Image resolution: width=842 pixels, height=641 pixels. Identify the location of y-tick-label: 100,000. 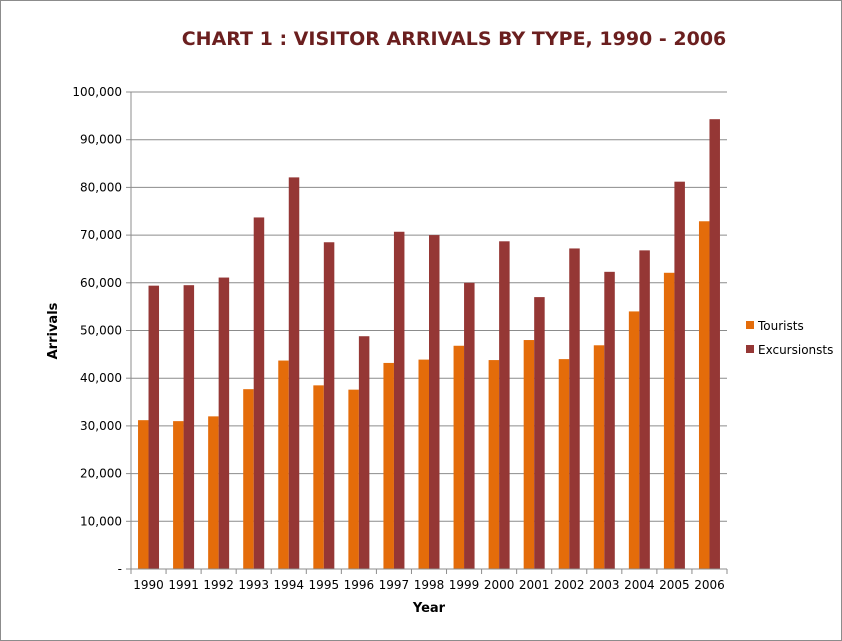
(97, 92).